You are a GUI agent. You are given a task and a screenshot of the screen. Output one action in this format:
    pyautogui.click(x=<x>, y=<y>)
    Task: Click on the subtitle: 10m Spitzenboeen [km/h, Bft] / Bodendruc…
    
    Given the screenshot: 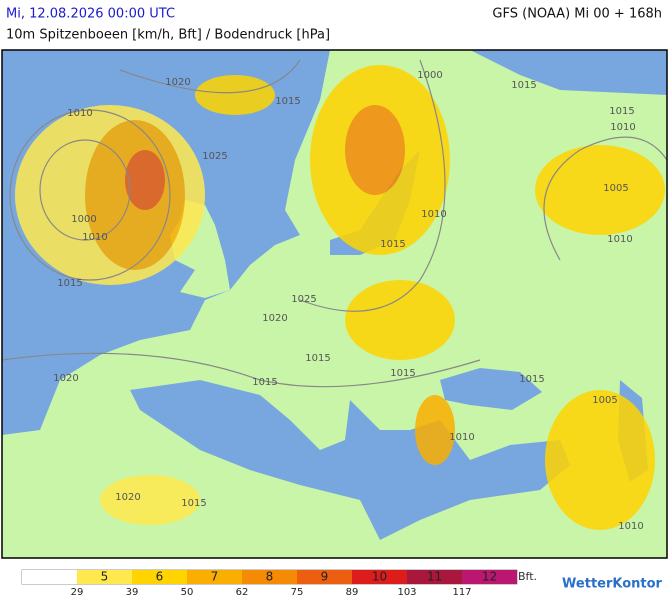 What is the action you would take?
    pyautogui.click(x=168, y=35)
    